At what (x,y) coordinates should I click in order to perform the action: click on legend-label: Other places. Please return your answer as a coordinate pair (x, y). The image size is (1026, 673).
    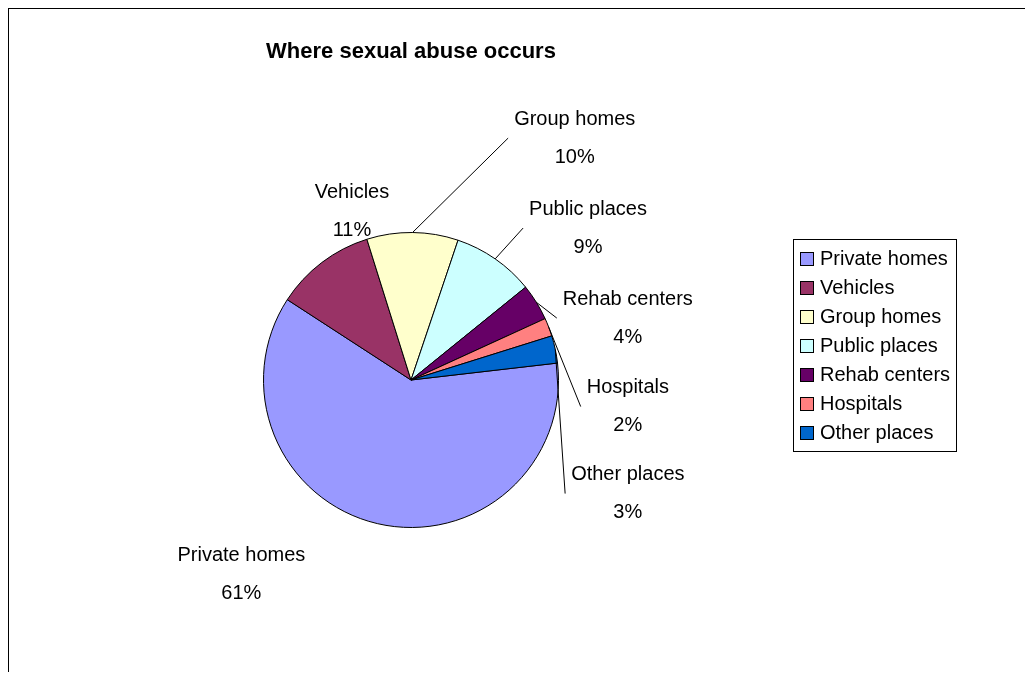
    Looking at the image, I should click on (877, 432).